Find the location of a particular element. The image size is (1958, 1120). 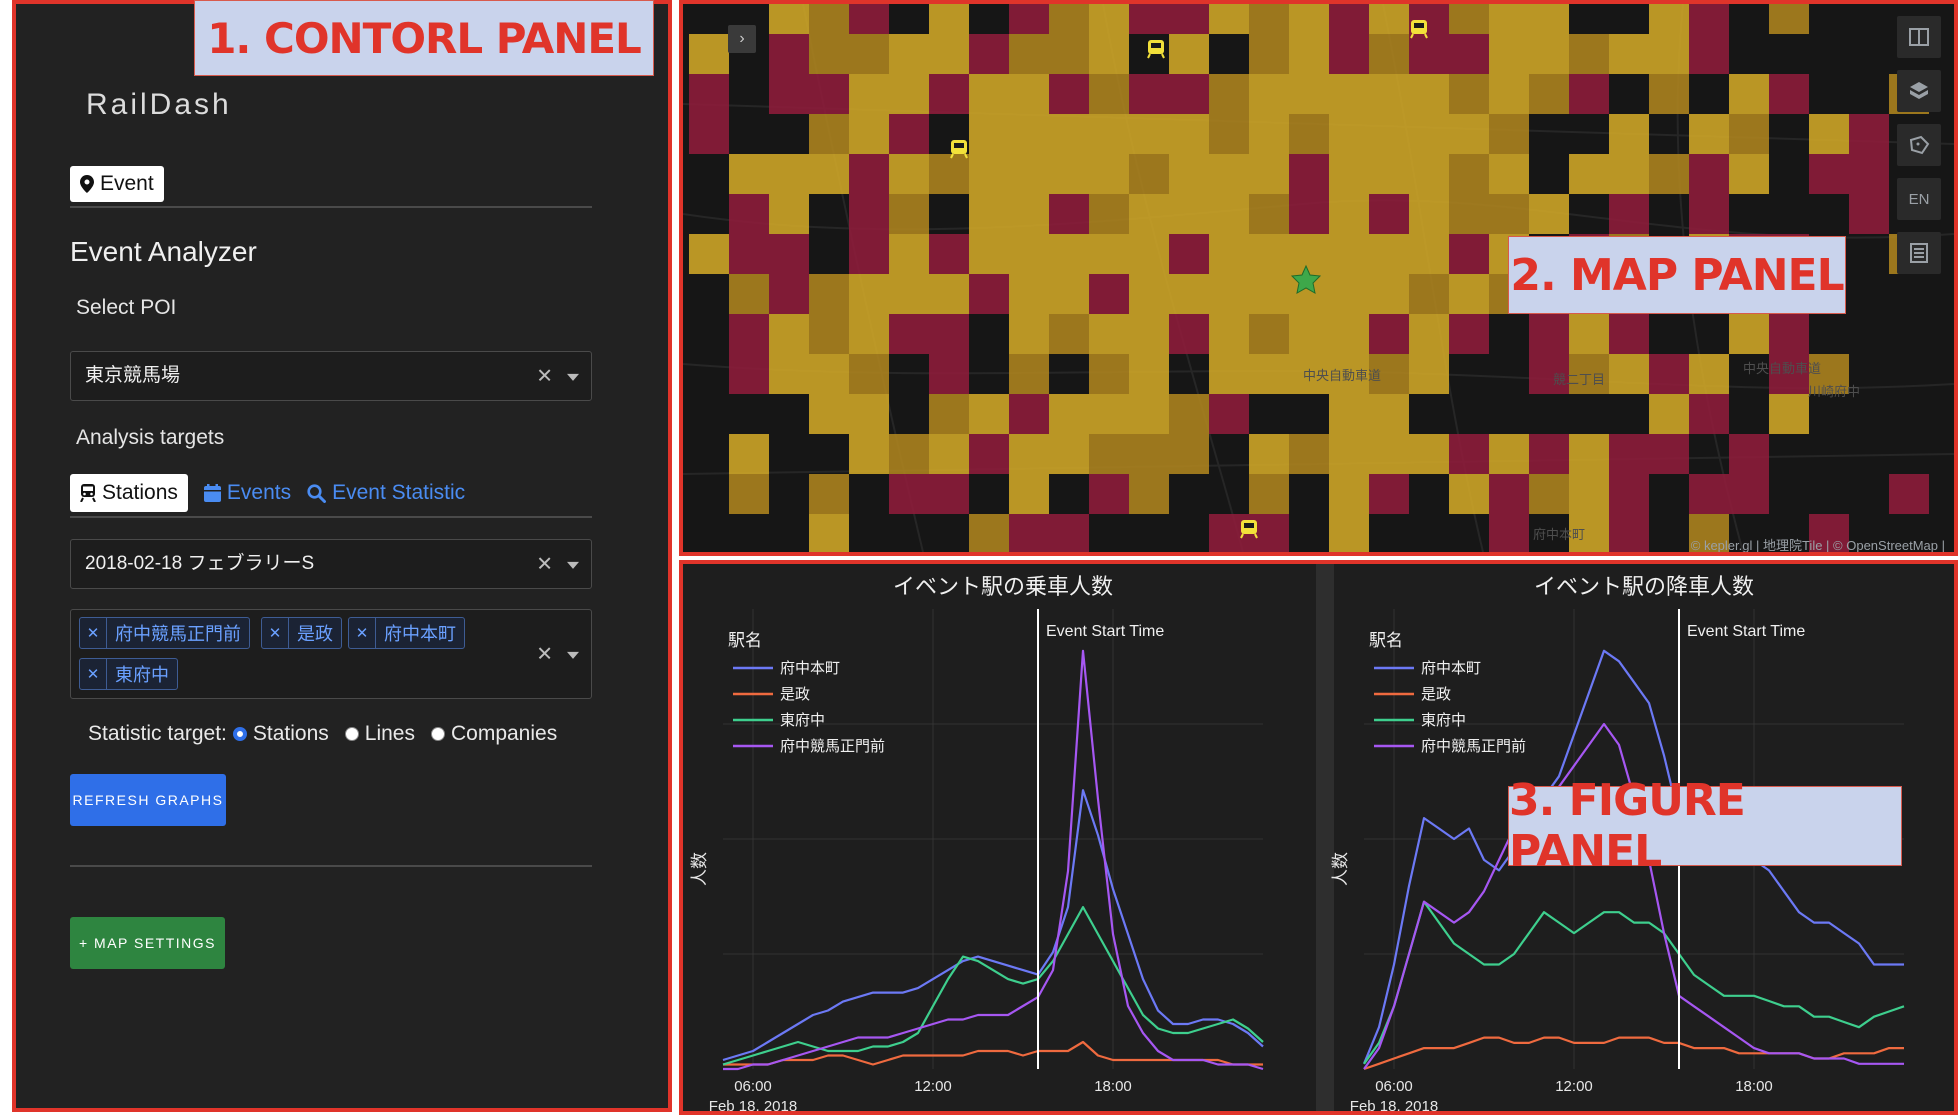

3d-view-icon is located at coordinates (1919, 91).